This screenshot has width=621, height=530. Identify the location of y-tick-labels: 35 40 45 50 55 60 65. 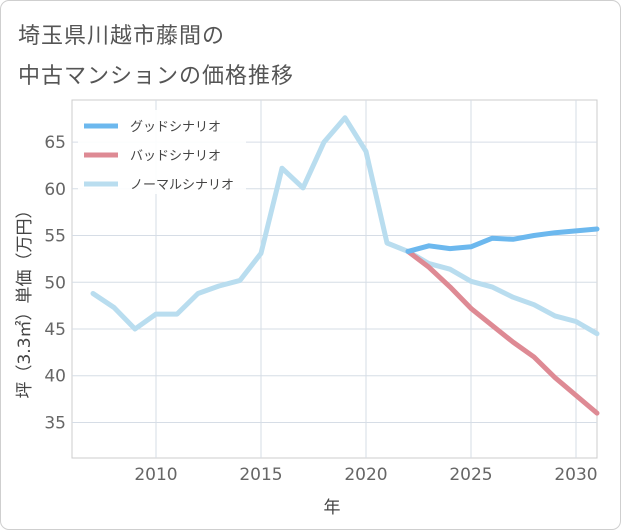
(55, 283).